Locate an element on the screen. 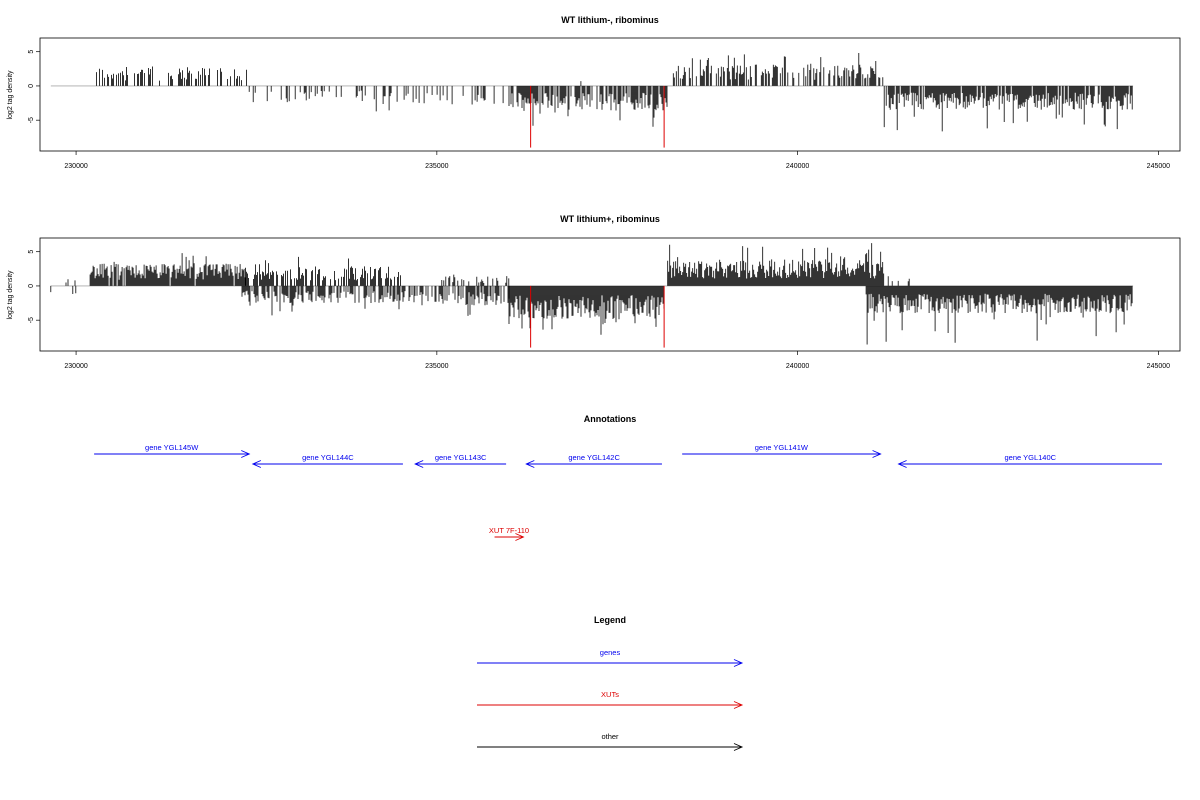  gene-label: gene YGL142C is located at coordinates (594, 457).